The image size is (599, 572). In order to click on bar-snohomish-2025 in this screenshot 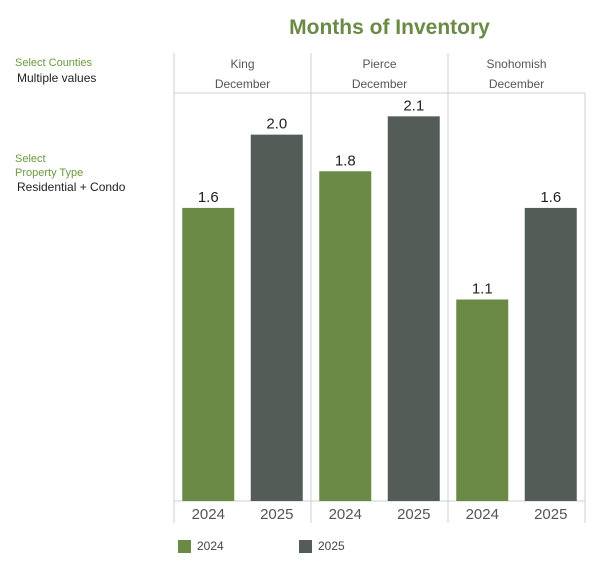, I will do `click(550, 354)`.